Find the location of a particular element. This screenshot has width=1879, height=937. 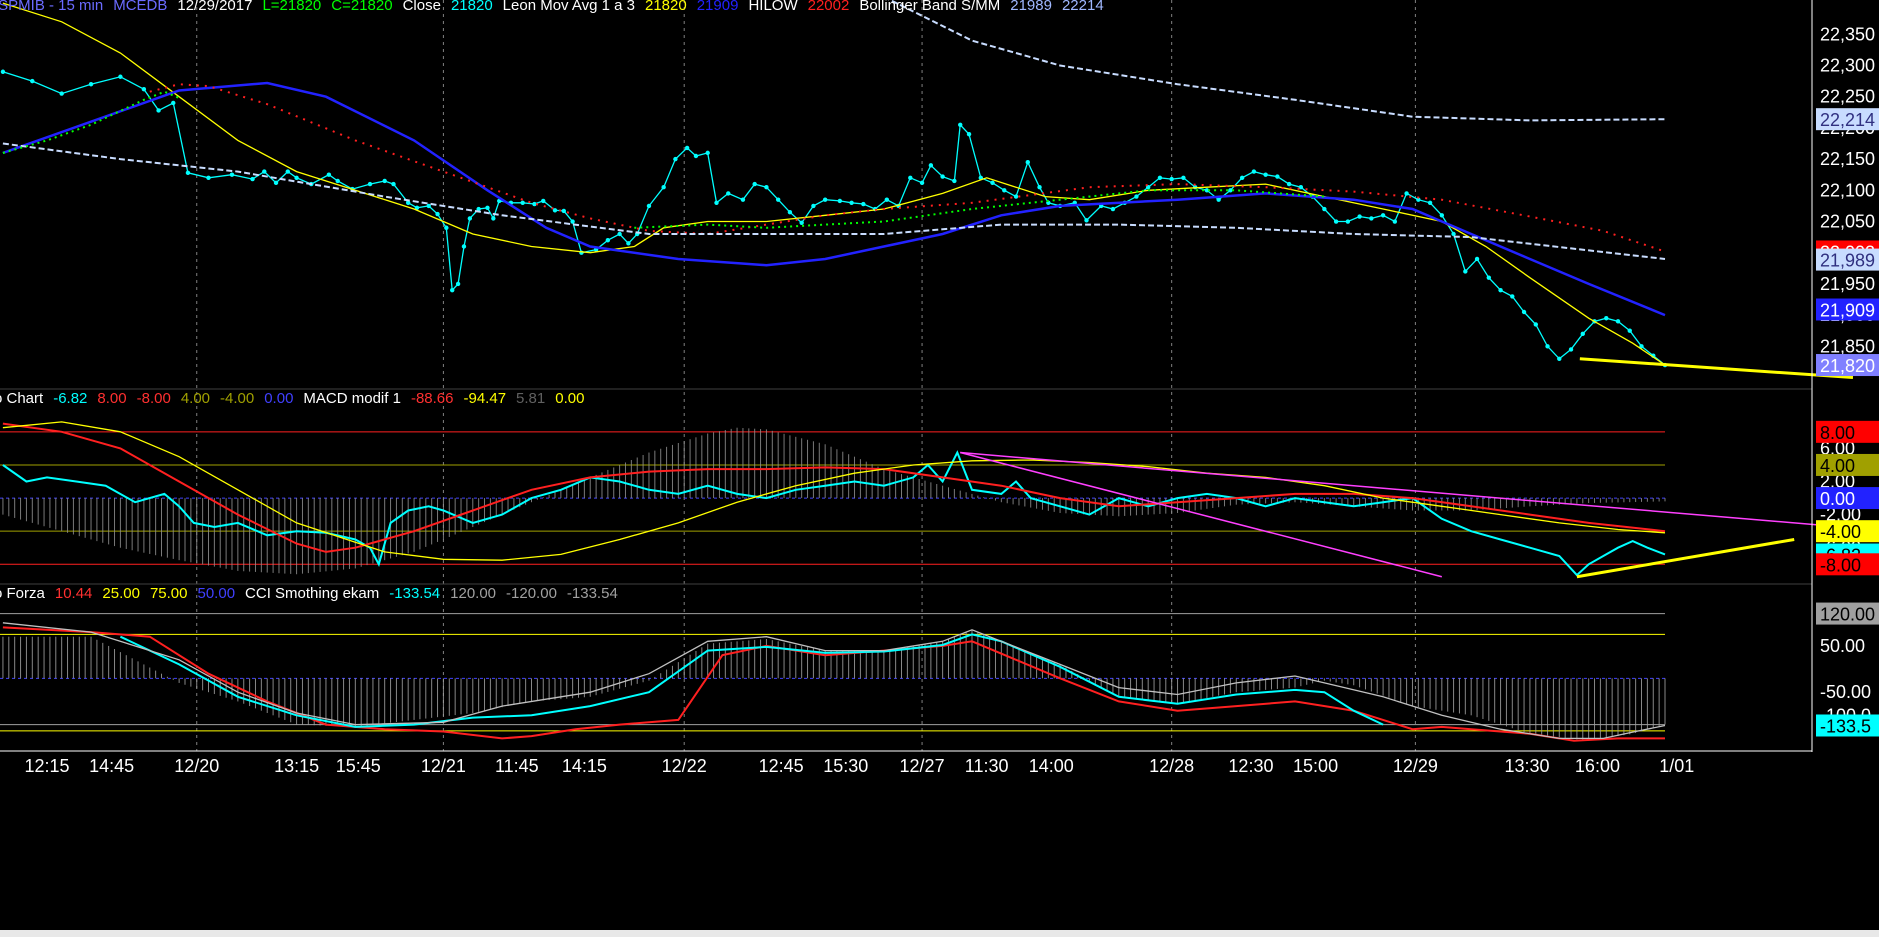

y-tick-label: 21,850 is located at coordinates (1847, 346).